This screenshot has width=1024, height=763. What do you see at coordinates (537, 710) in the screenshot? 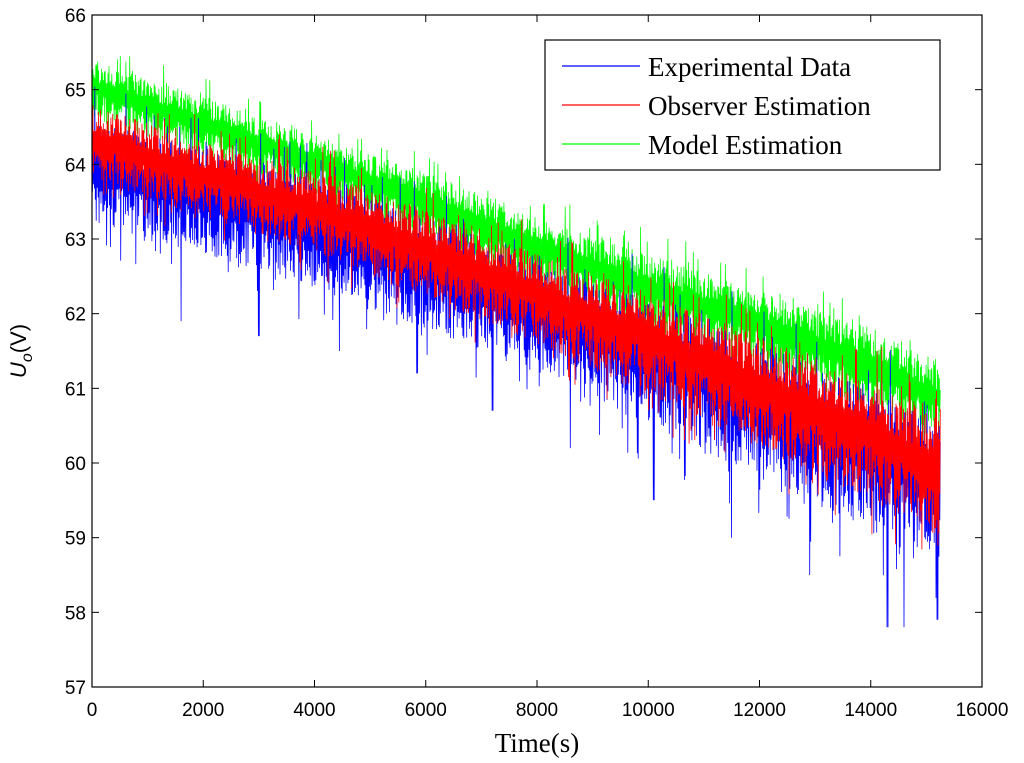
I see `x-tick-label: 8000` at bounding box center [537, 710].